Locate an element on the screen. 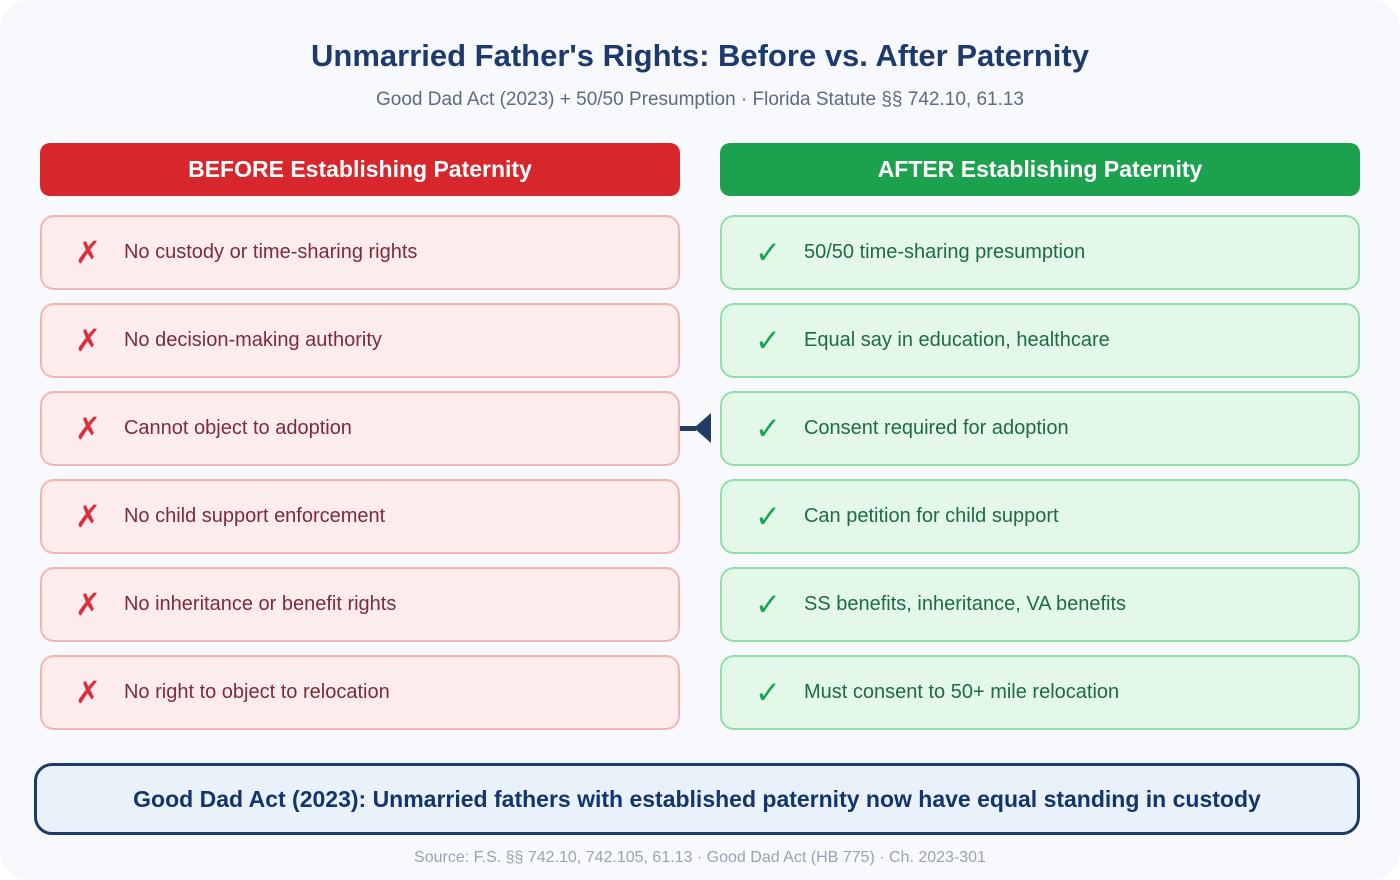 Image resolution: width=1400 pixels, height=880 pixels. after-item-label: Equal say in education, healthcare is located at coordinates (956, 340).